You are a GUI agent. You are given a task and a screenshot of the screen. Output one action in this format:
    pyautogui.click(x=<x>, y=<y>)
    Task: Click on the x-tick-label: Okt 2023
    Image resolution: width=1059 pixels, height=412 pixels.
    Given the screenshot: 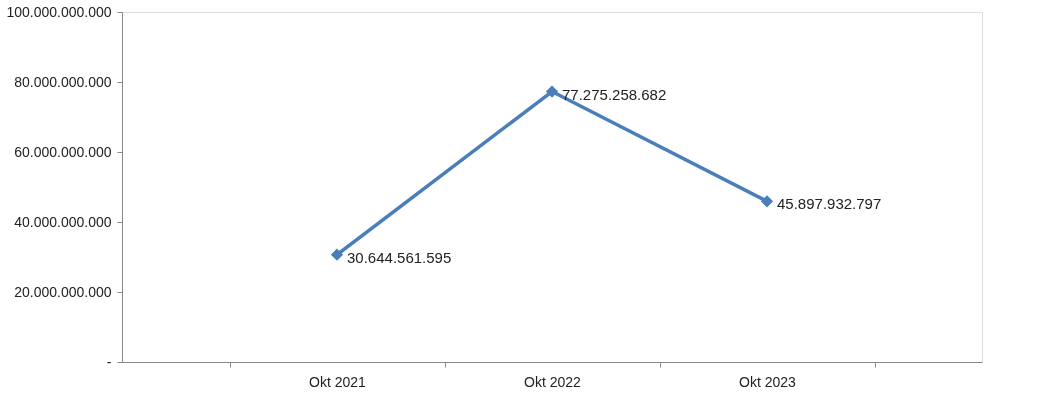 What is the action you would take?
    pyautogui.click(x=768, y=381)
    